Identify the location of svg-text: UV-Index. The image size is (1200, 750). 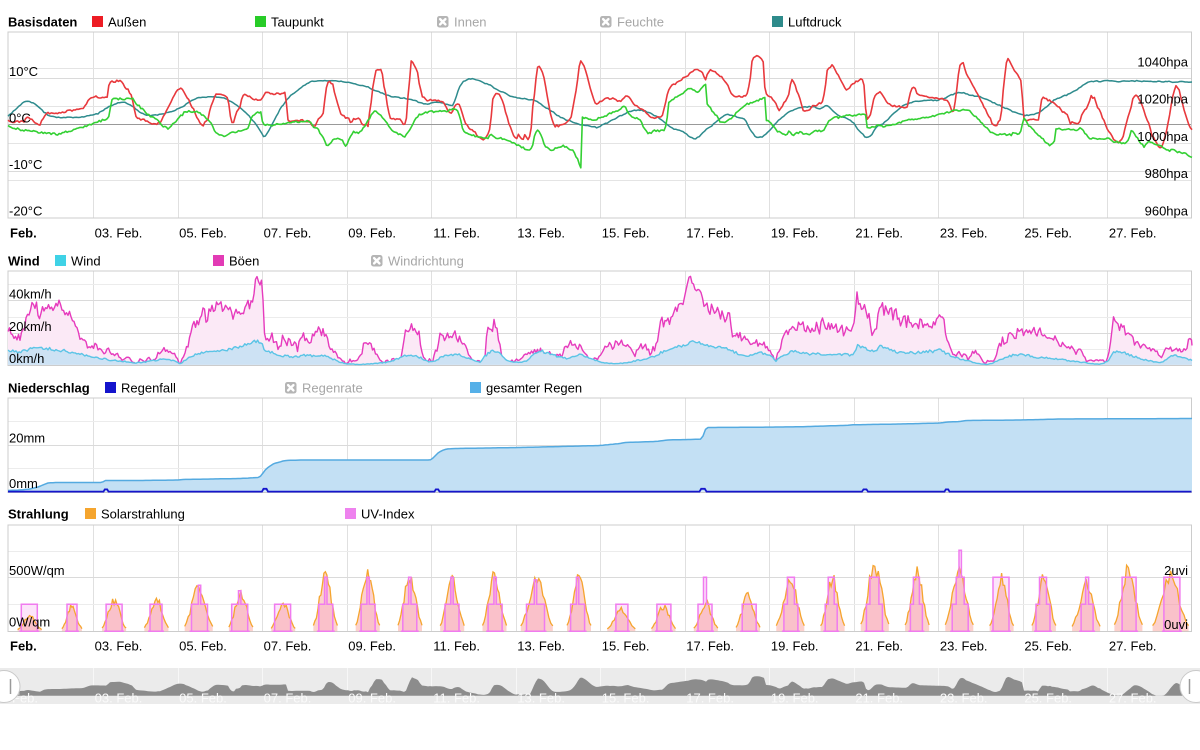
(388, 514).